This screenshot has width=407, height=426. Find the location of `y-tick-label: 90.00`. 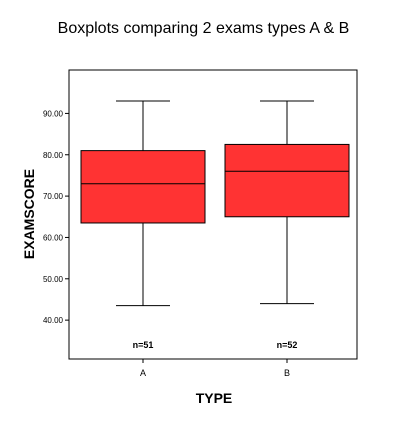

y-tick-label: 90.00 is located at coordinates (53, 113).